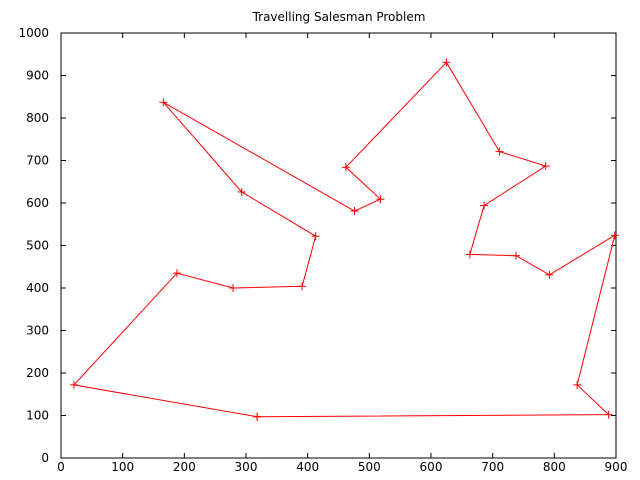 This screenshot has width=640, height=480. What do you see at coordinates (37, 246) in the screenshot?
I see `y-tick-label: 500` at bounding box center [37, 246].